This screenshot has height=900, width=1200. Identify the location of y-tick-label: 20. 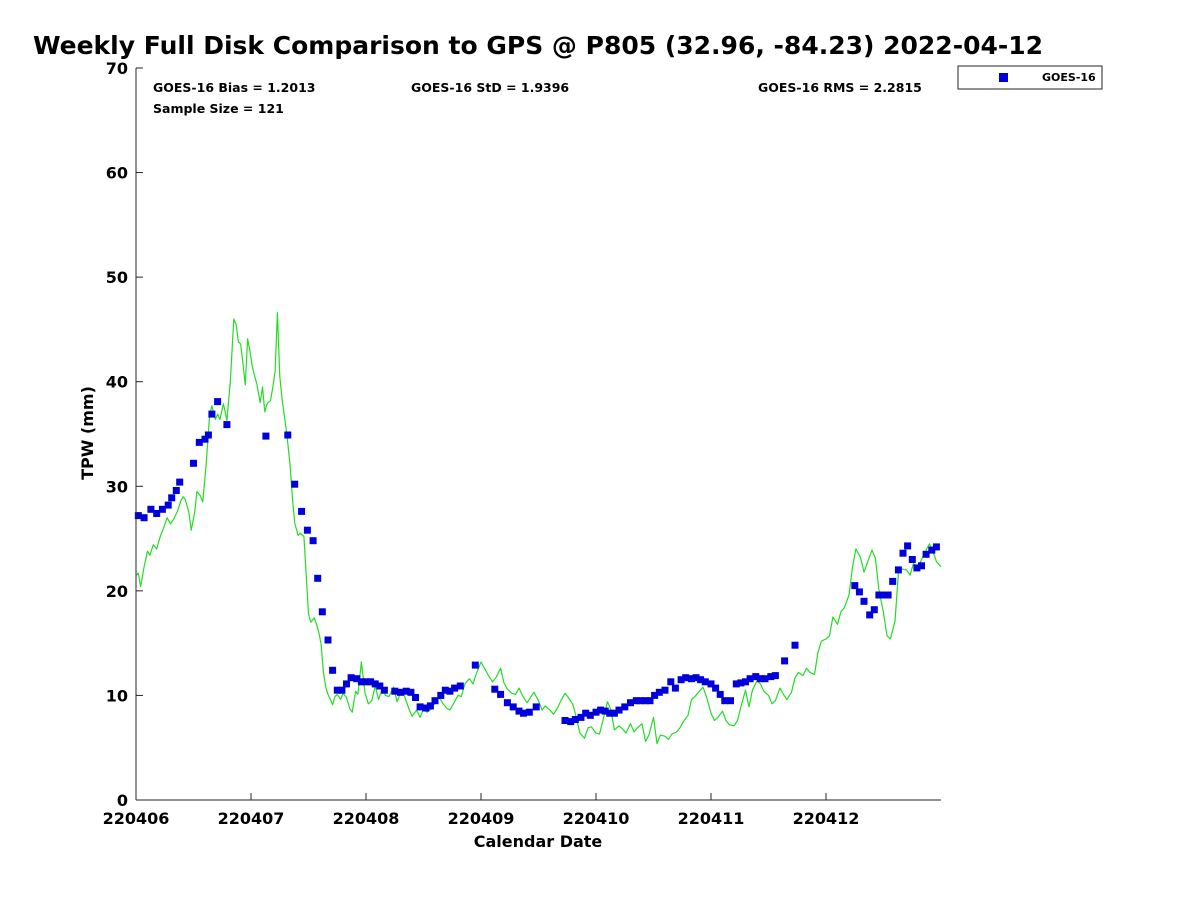
(117, 591).